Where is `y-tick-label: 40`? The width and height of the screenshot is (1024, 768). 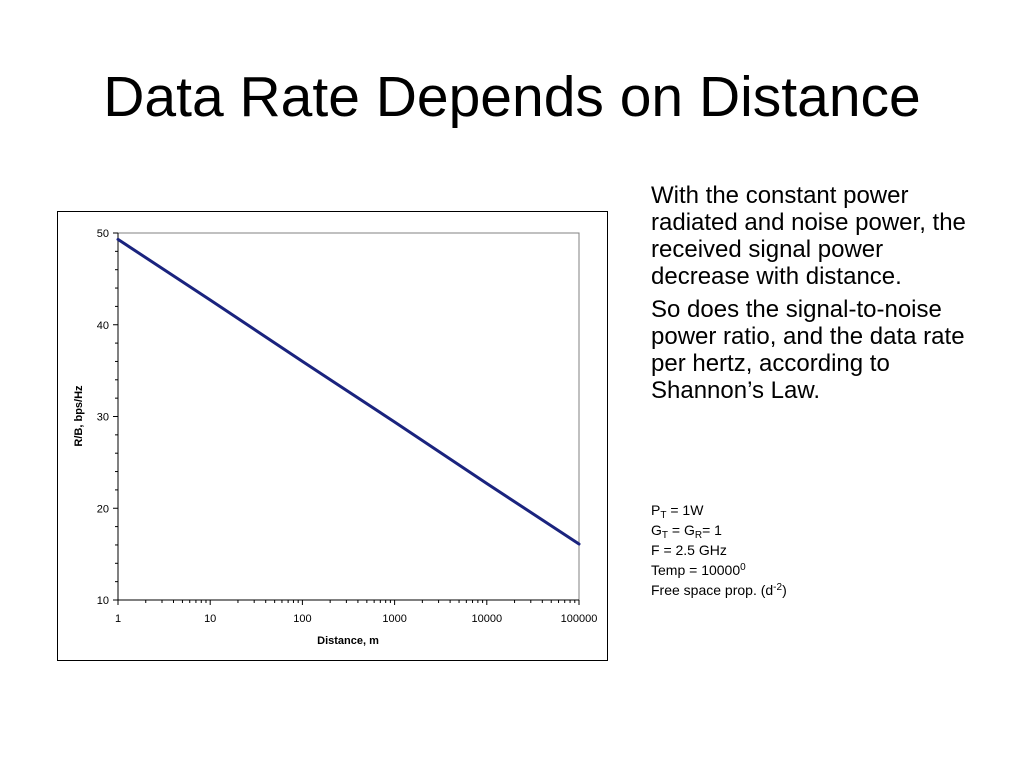
y-tick-label: 40 is located at coordinates (103, 326).